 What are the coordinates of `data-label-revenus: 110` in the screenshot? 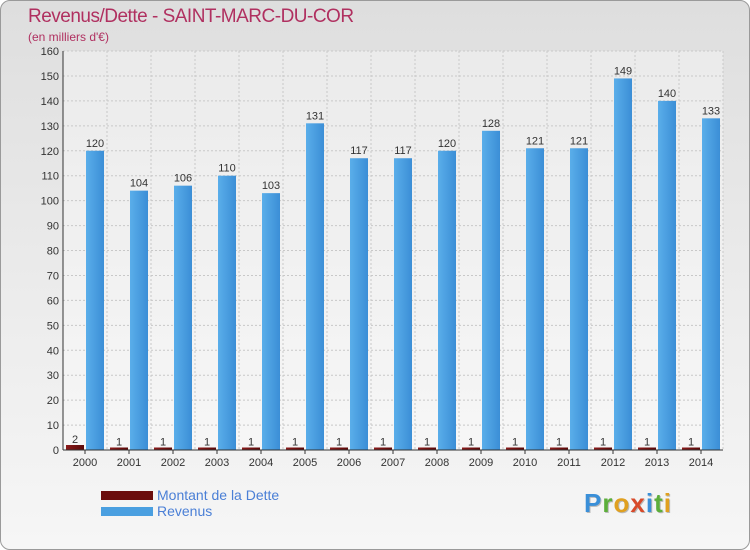 It's located at (227, 169).